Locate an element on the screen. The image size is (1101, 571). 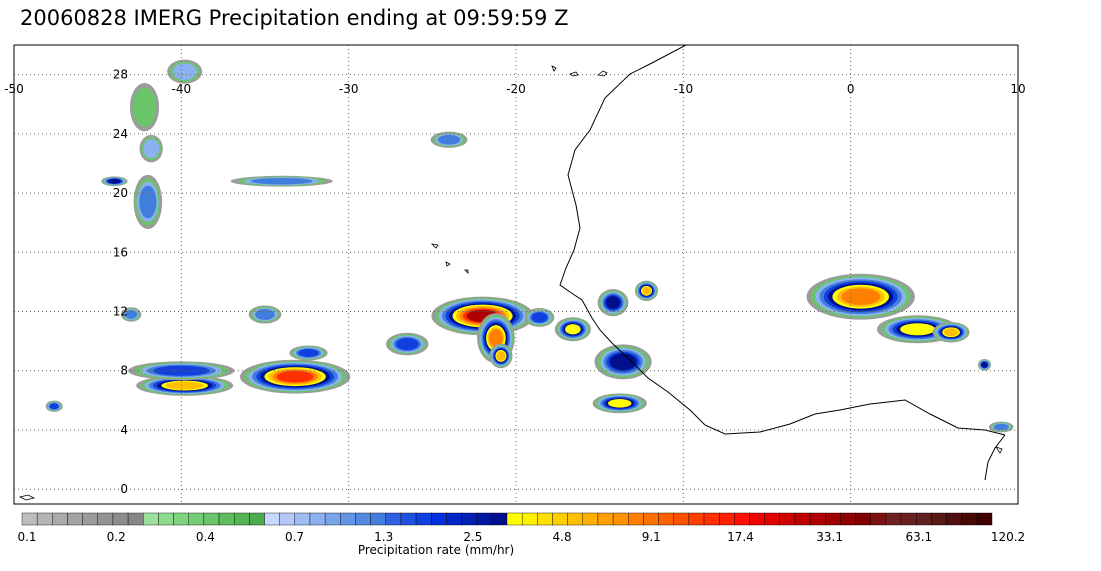
colorbar-swatches is located at coordinates (507, 519).